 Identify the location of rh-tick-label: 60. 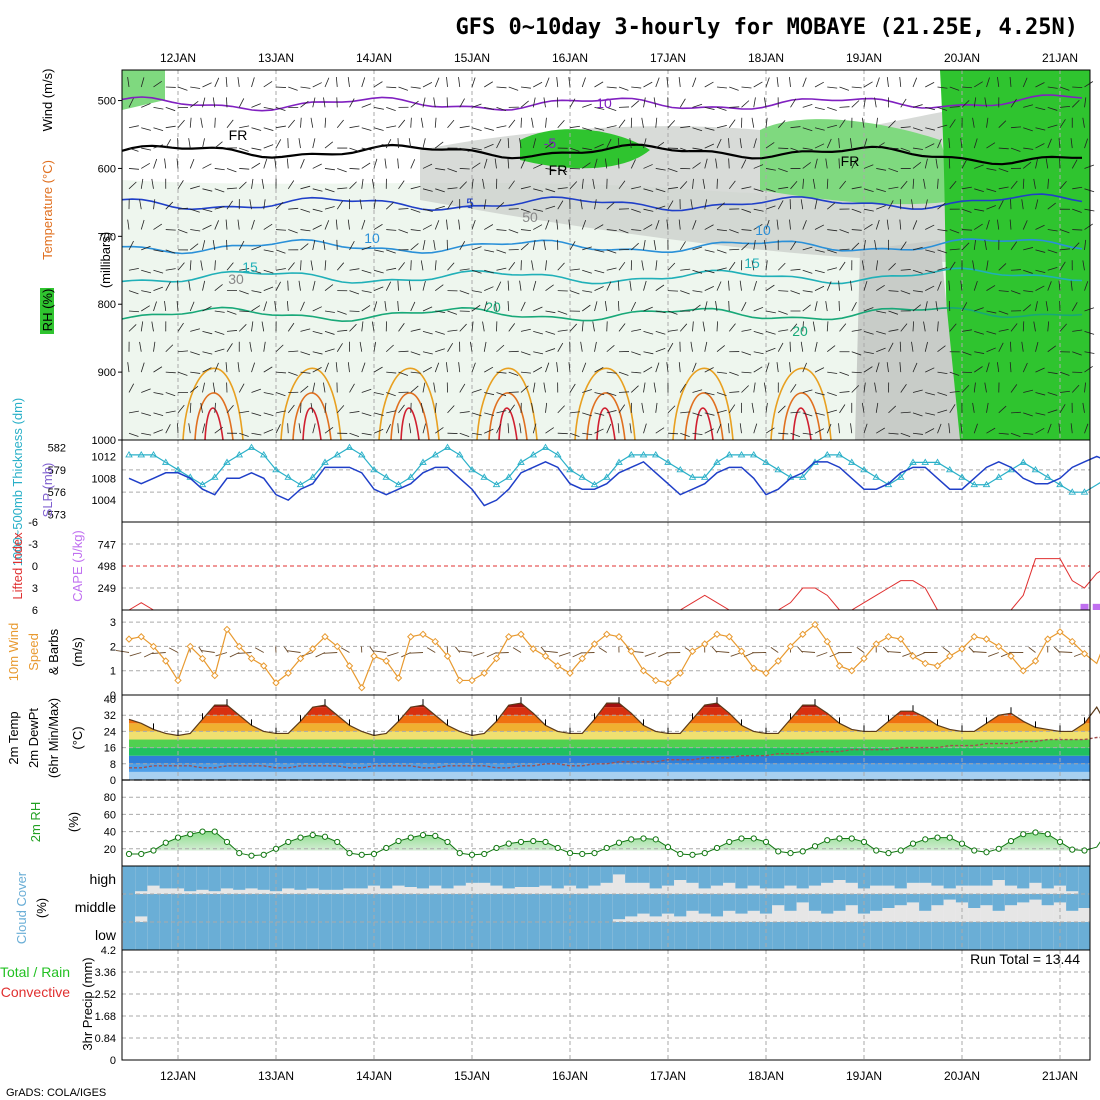
(110, 815).